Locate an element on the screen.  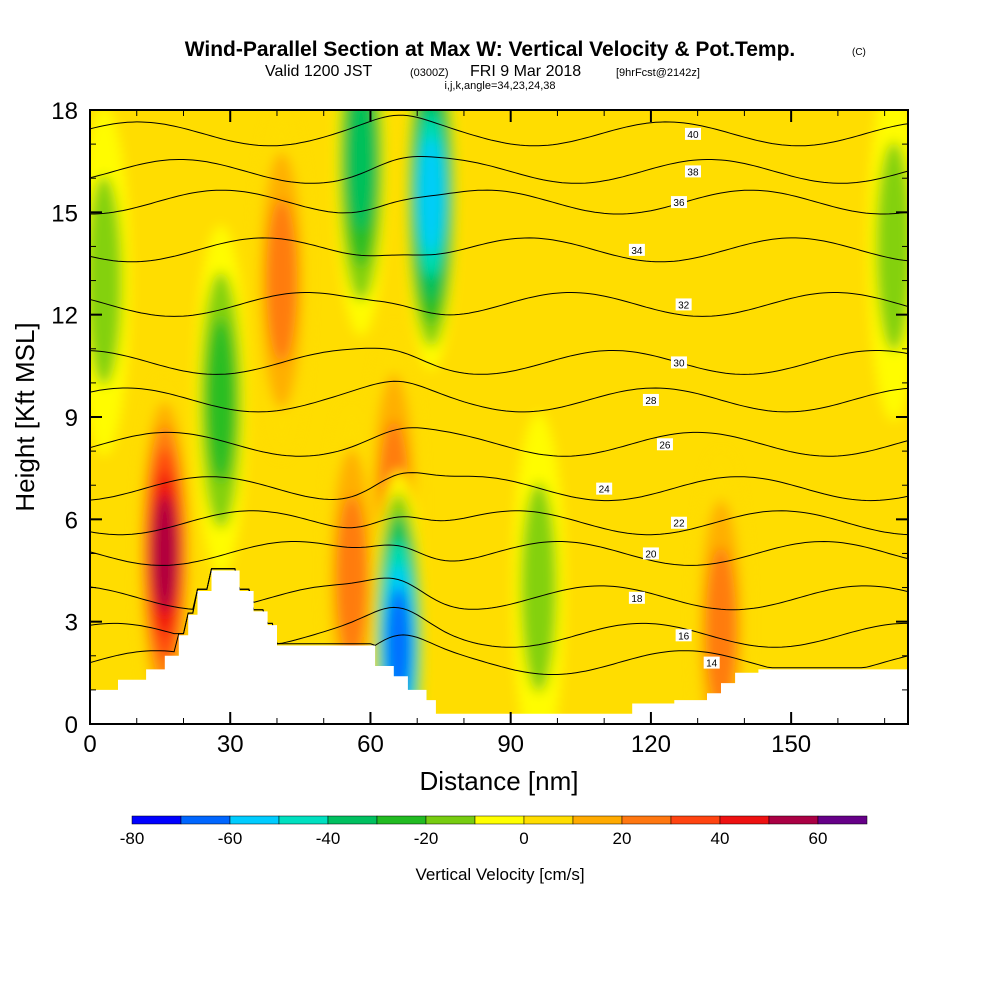
forecast-tag: [9hrFcst@2142z] is located at coordinates (658, 73).